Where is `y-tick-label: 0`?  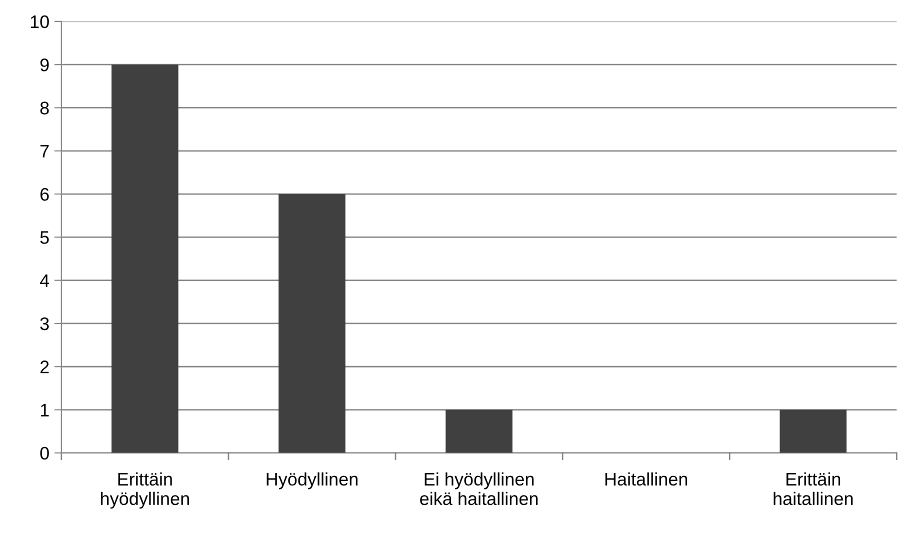 y-tick-label: 0 is located at coordinates (44, 453).